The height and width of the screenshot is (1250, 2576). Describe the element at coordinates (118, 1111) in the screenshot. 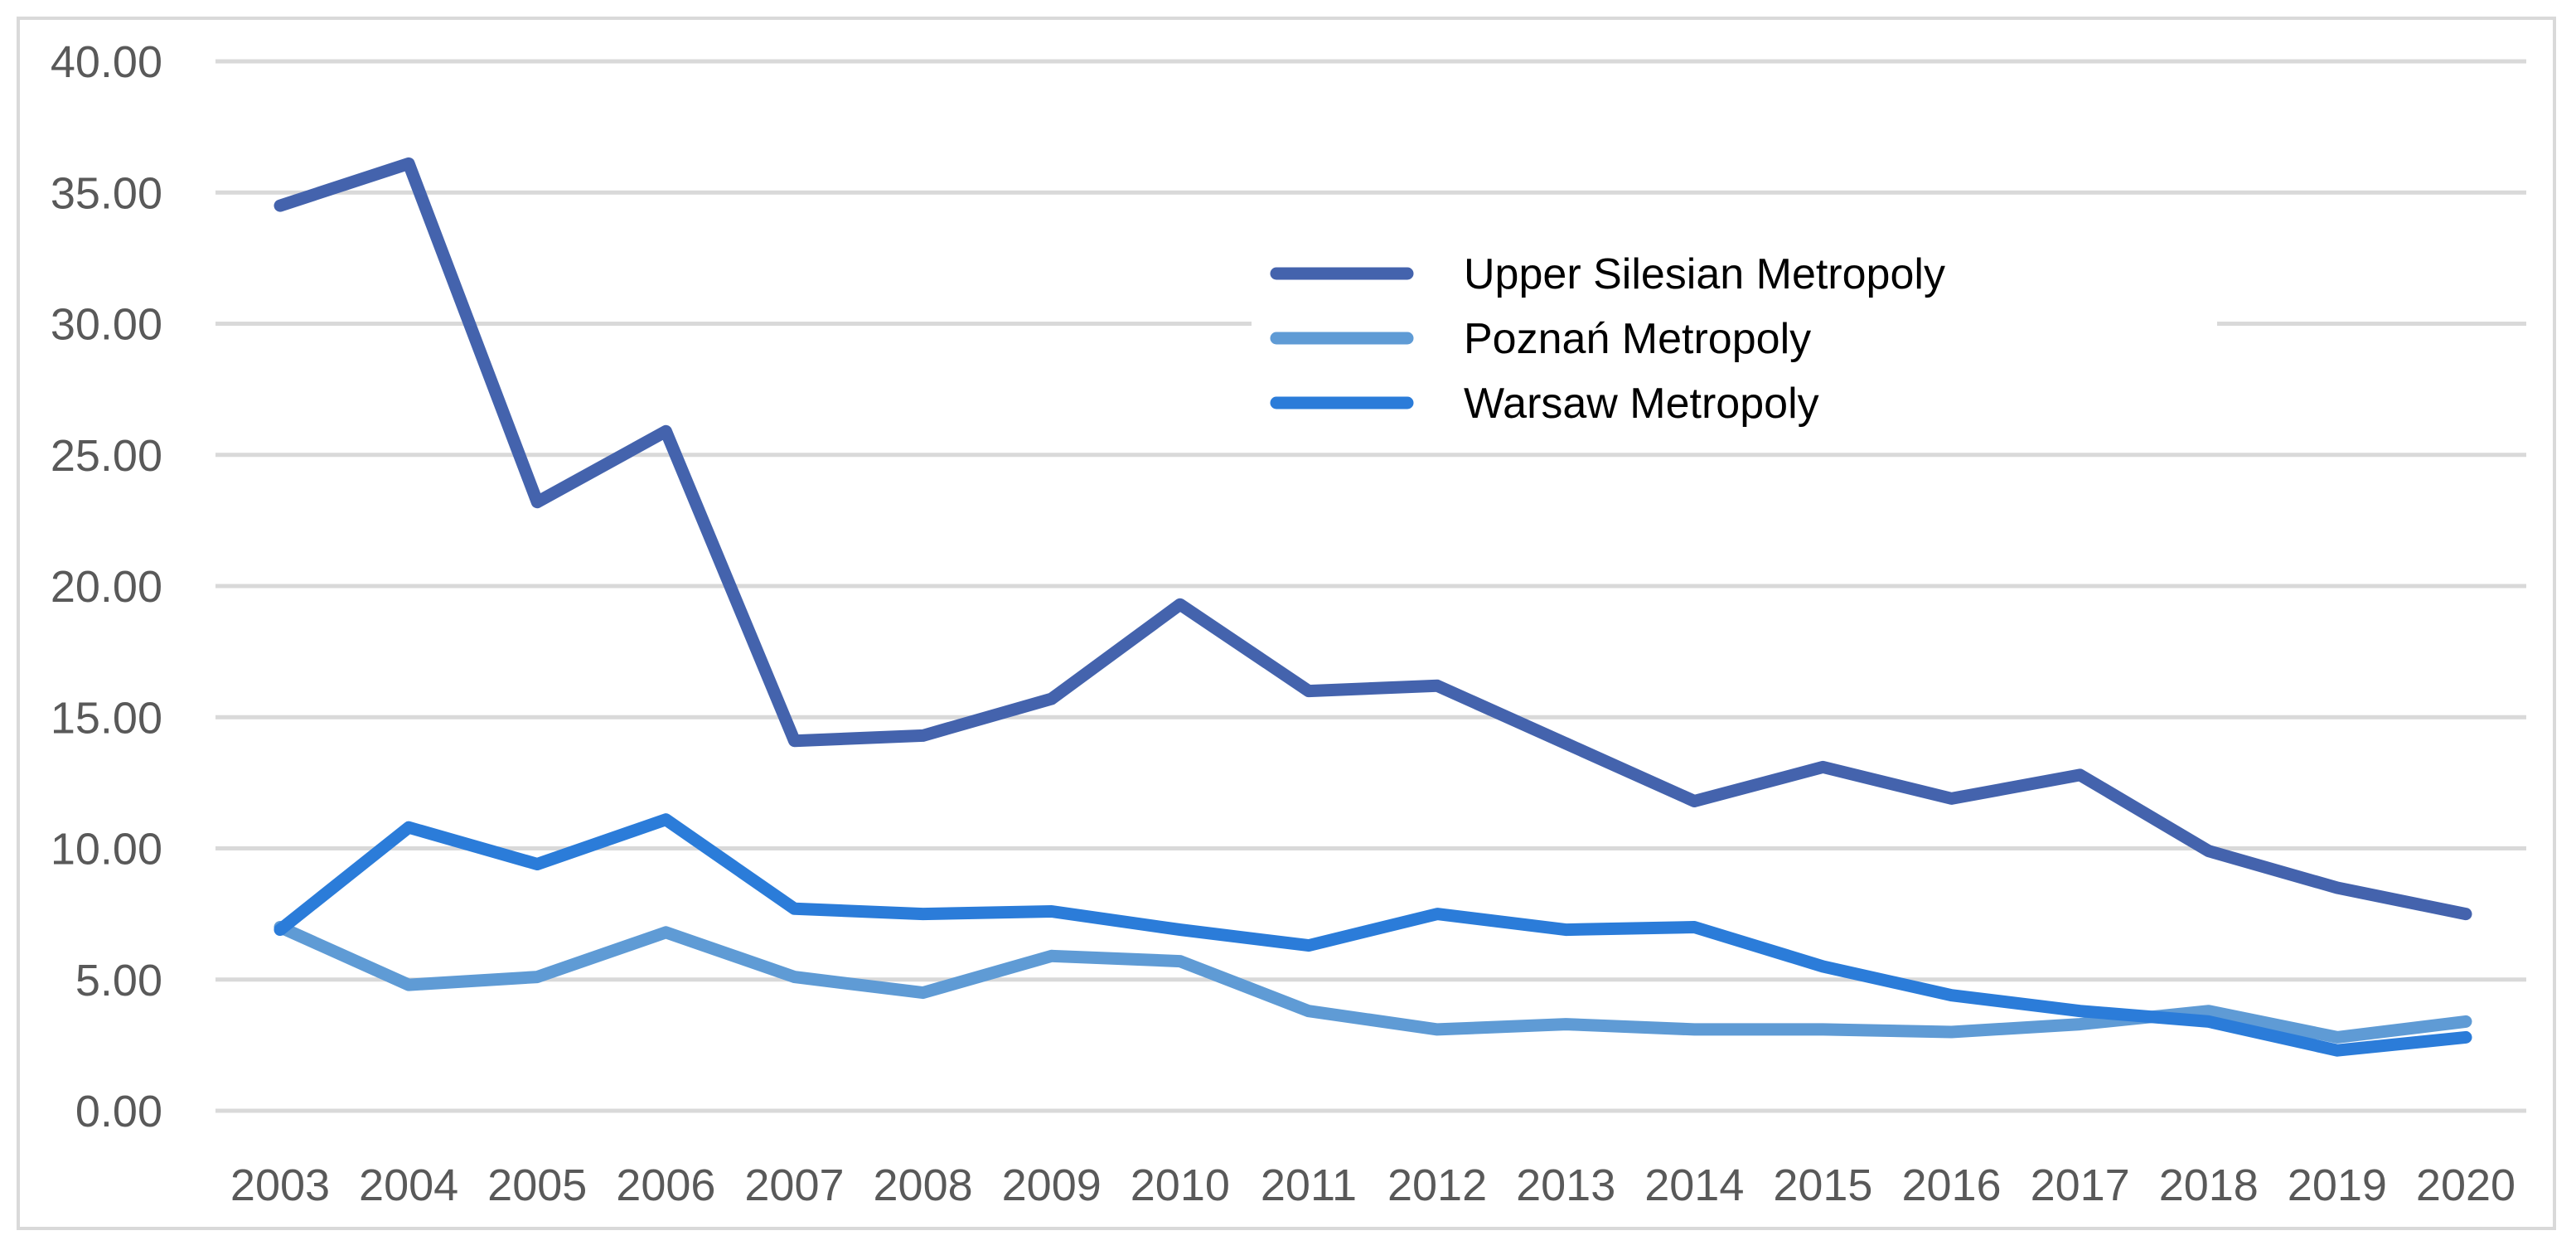

I see `y-tick-label: 0.00` at that location.